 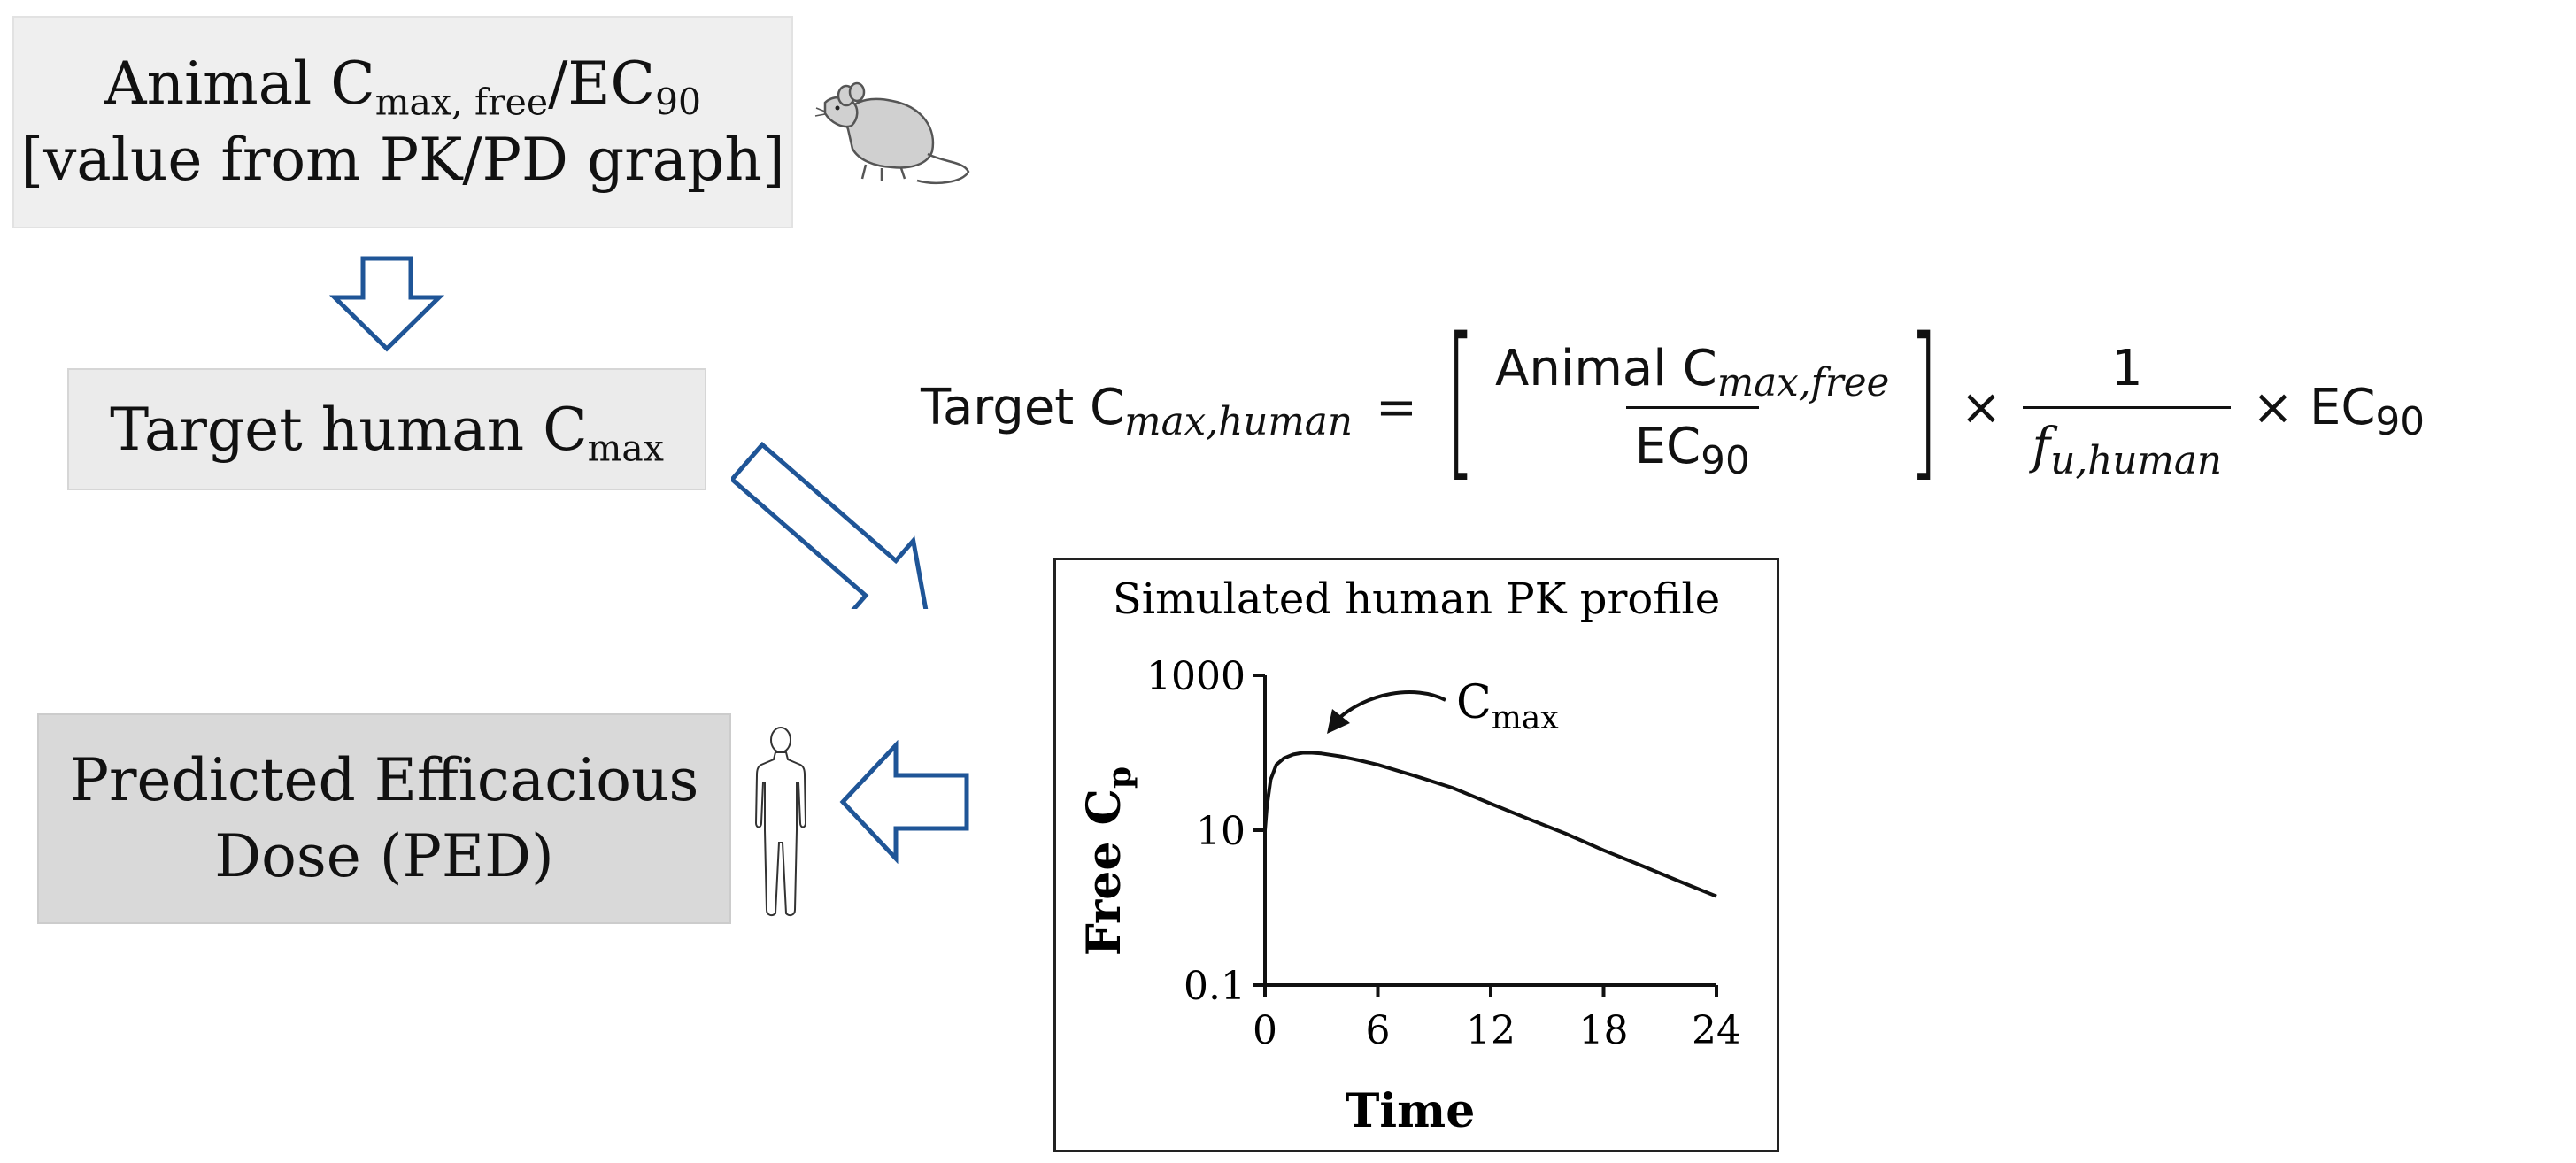 I want to click on pk-curve-line, so click(x=1490, y=825).